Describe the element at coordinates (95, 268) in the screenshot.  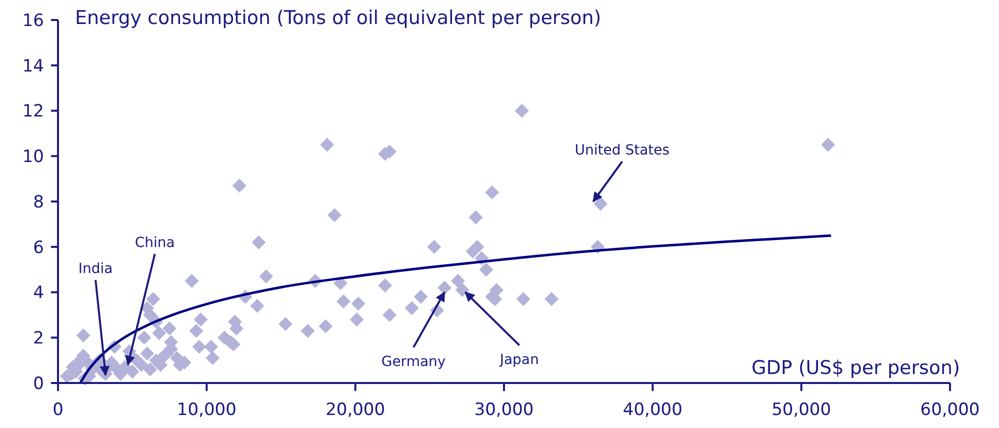
I see `annotation: India` at that location.